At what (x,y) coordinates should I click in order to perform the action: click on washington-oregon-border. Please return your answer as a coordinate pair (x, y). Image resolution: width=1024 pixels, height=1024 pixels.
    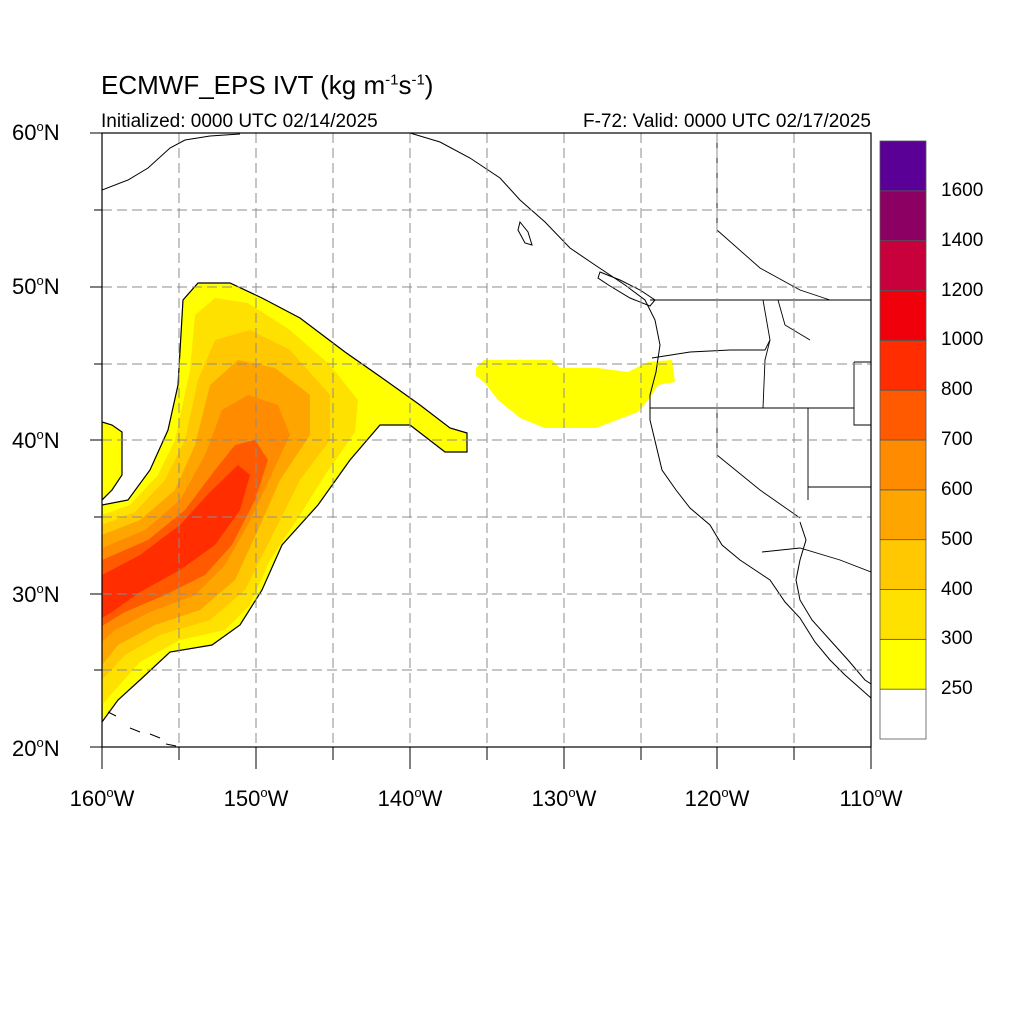
    Looking at the image, I should click on (711, 349).